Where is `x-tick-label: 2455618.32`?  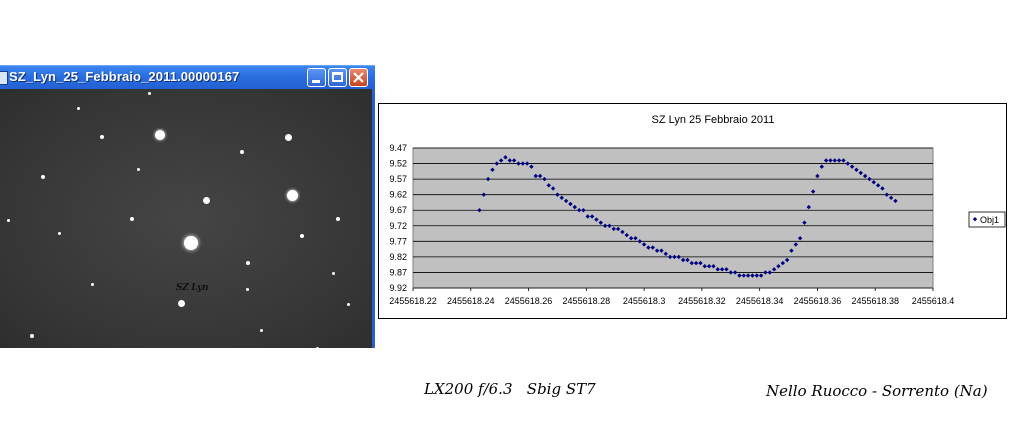 x-tick-label: 2455618.32 is located at coordinates (702, 301).